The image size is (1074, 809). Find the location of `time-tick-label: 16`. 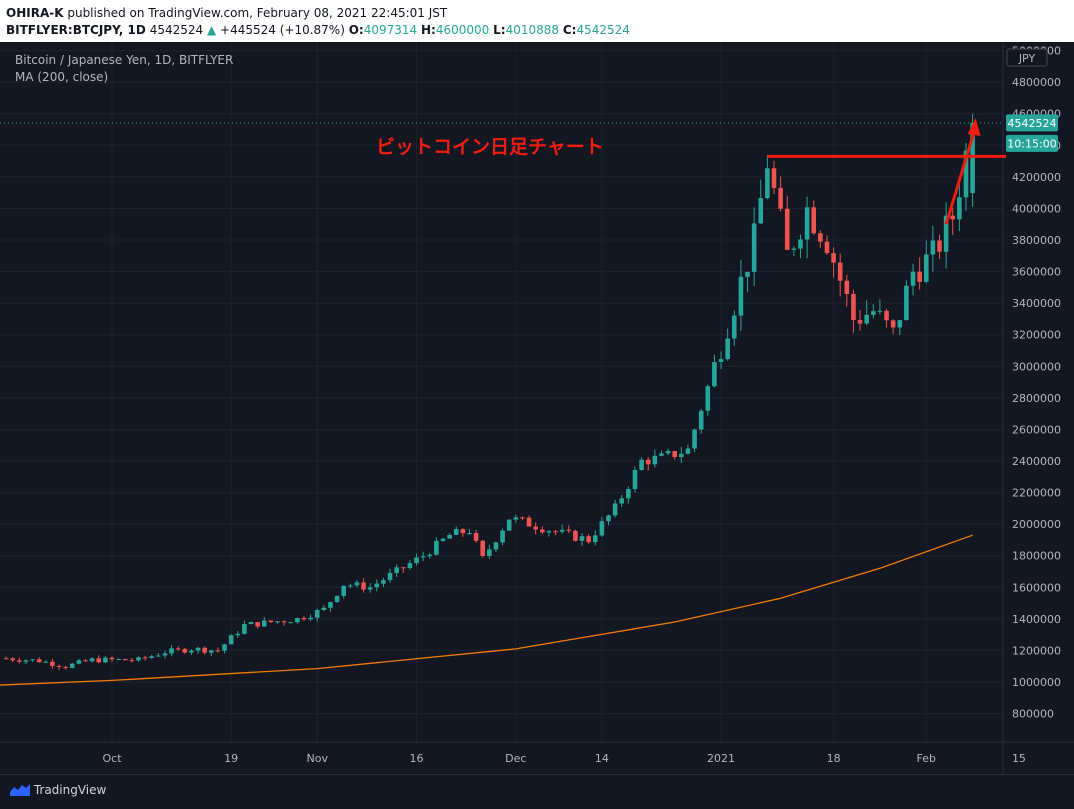

time-tick-label: 16 is located at coordinates (417, 758).